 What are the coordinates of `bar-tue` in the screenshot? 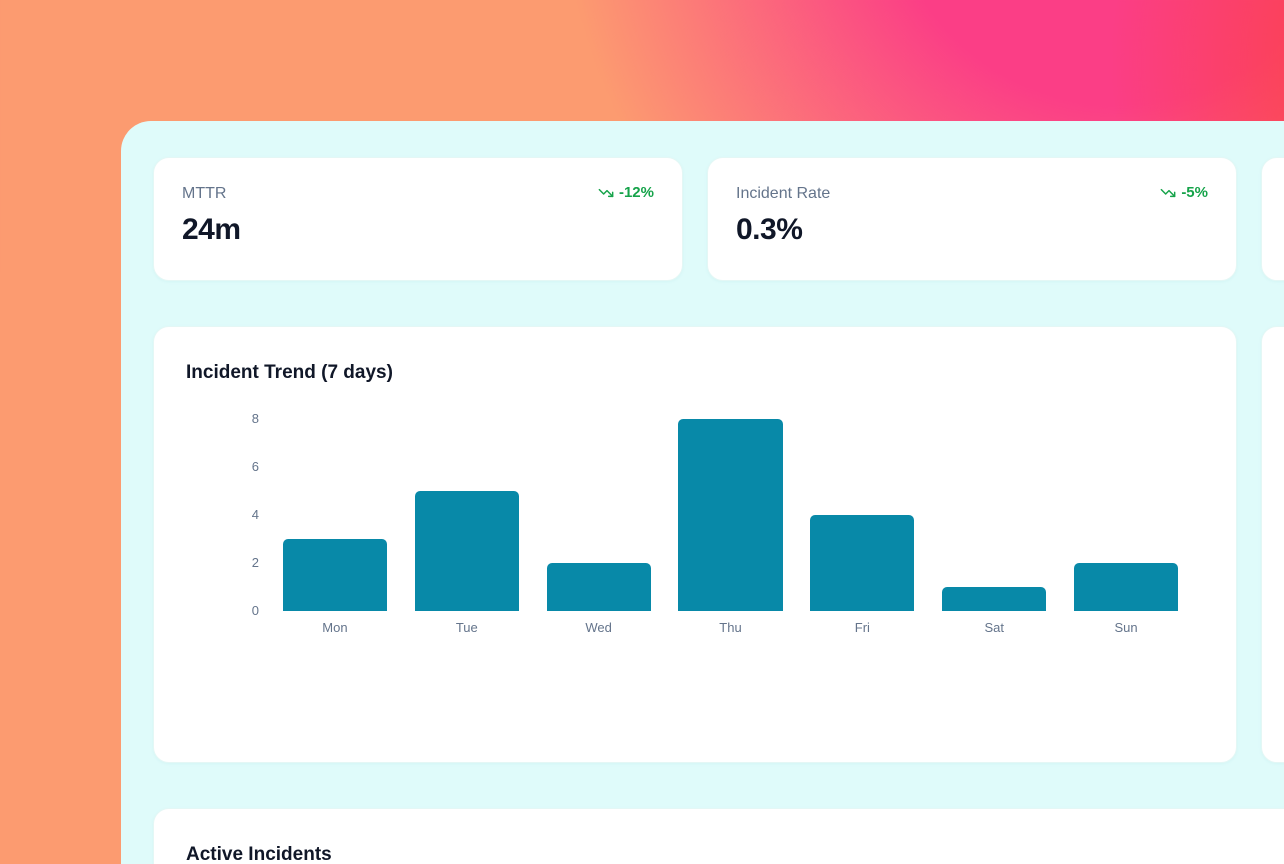 It's located at (466, 551).